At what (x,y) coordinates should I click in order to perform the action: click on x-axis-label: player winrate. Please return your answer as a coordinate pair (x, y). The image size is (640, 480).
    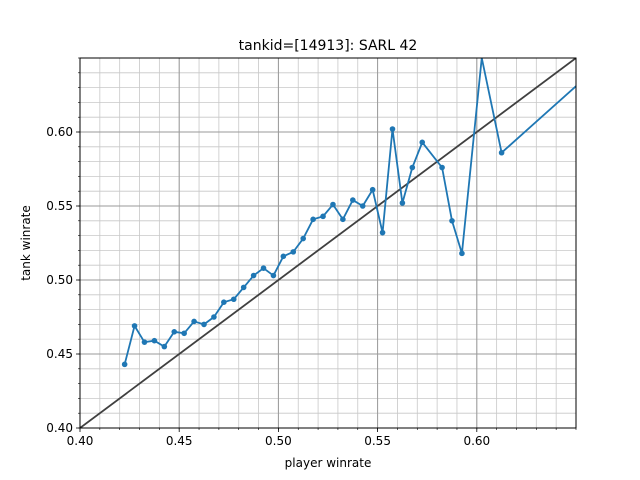
    Looking at the image, I should click on (328, 463).